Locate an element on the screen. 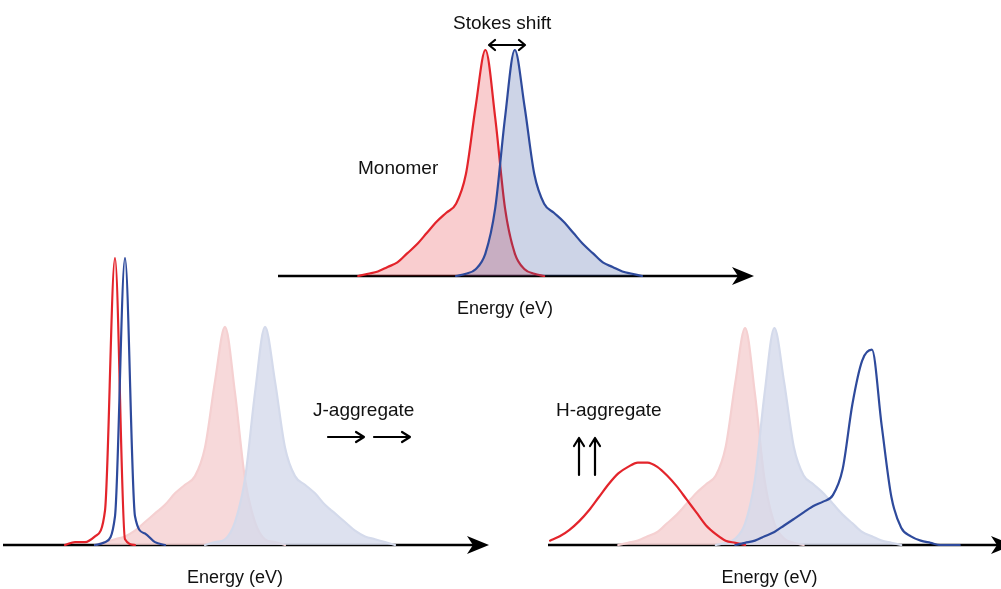  text: Stokes shift is located at coordinates (502, 22).